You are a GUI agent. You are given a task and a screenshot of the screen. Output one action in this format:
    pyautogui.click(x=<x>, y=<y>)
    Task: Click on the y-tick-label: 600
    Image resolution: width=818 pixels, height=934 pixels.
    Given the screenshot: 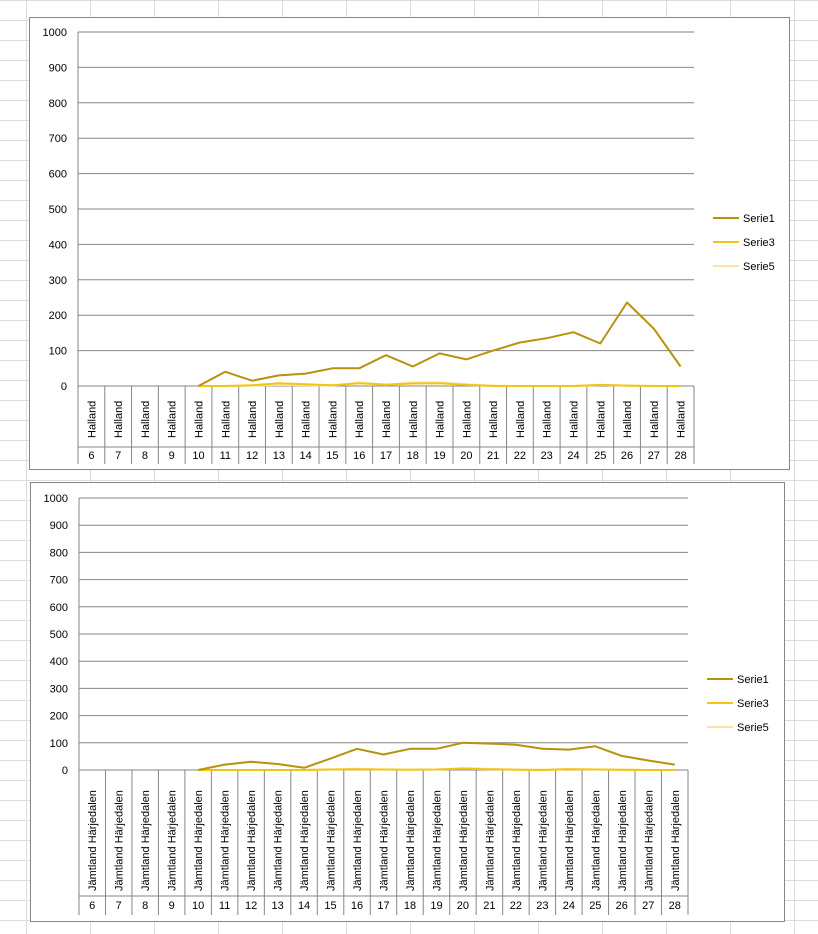 What is the action you would take?
    pyautogui.click(x=59, y=608)
    